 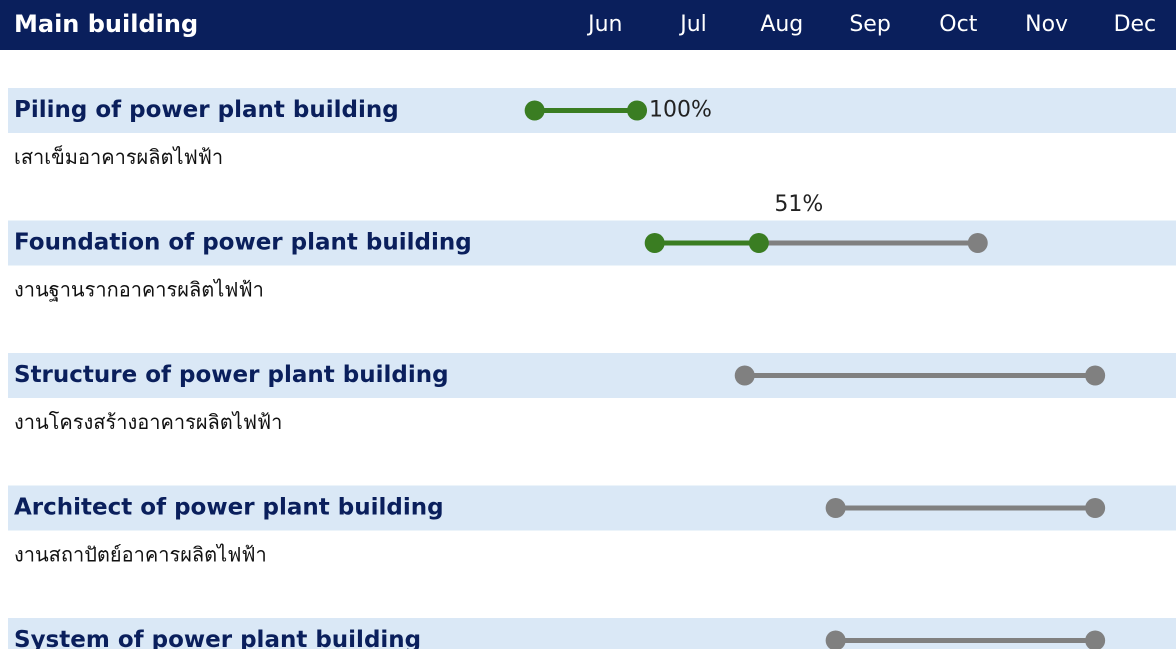 What do you see at coordinates (148, 422) in the screenshot?
I see `task-subtitle: งานโครงสร้างอาคารผลิตไฟฟ้า` at bounding box center [148, 422].